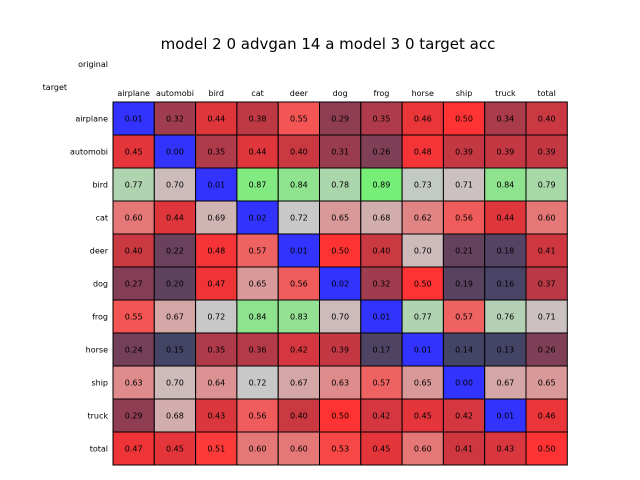 The image size is (640, 480). What do you see at coordinates (216, 284) in the screenshot?
I see `cell-value-label: 0.47` at bounding box center [216, 284].